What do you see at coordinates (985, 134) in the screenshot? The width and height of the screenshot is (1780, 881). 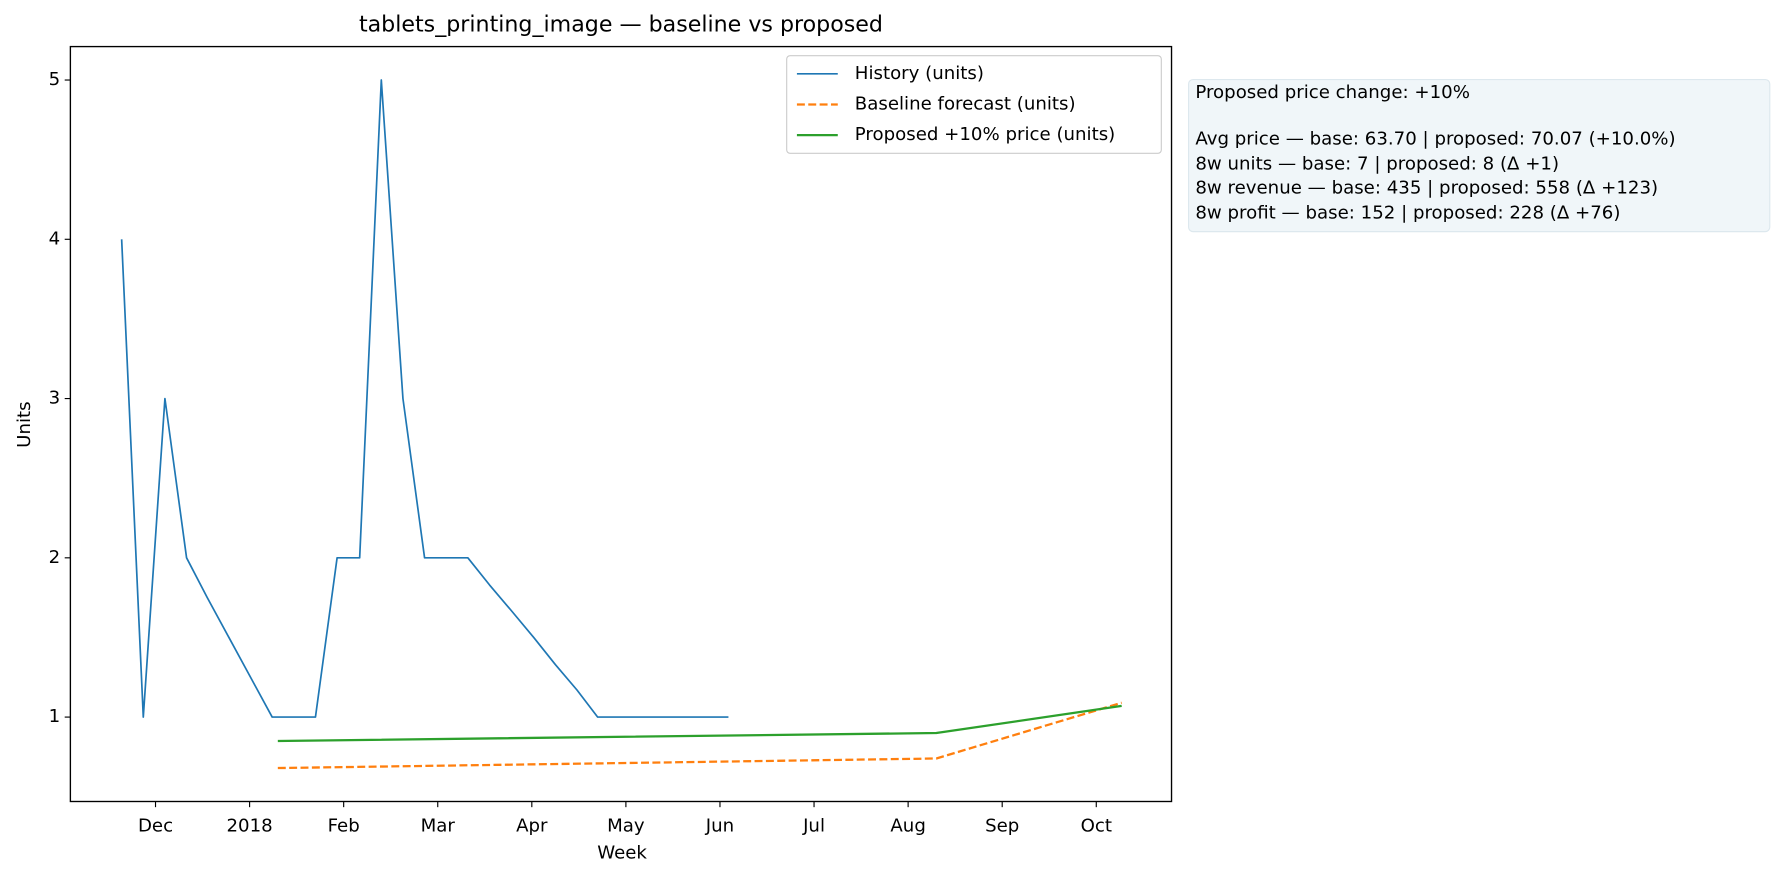 I see `legend-label: Proposed +10% price (units)` at bounding box center [985, 134].